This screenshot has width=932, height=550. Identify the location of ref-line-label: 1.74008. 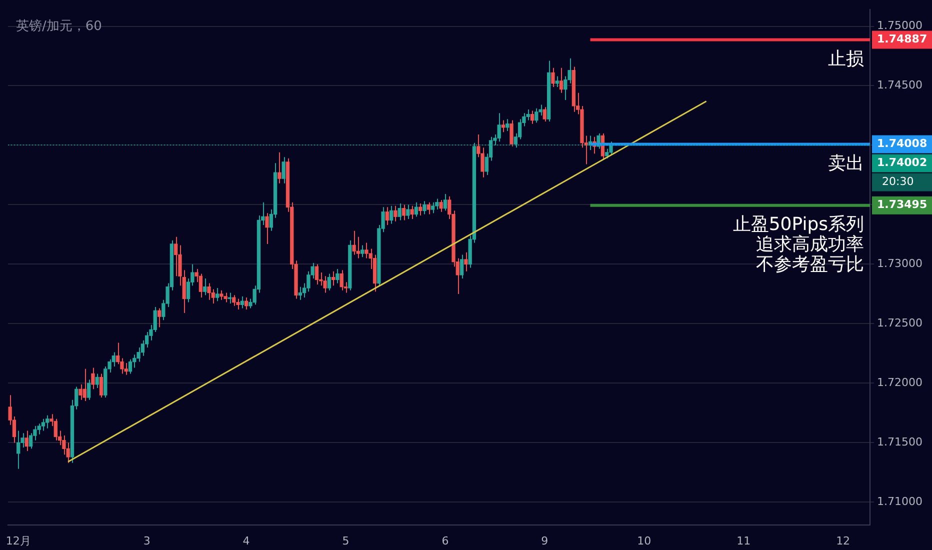
(902, 143).